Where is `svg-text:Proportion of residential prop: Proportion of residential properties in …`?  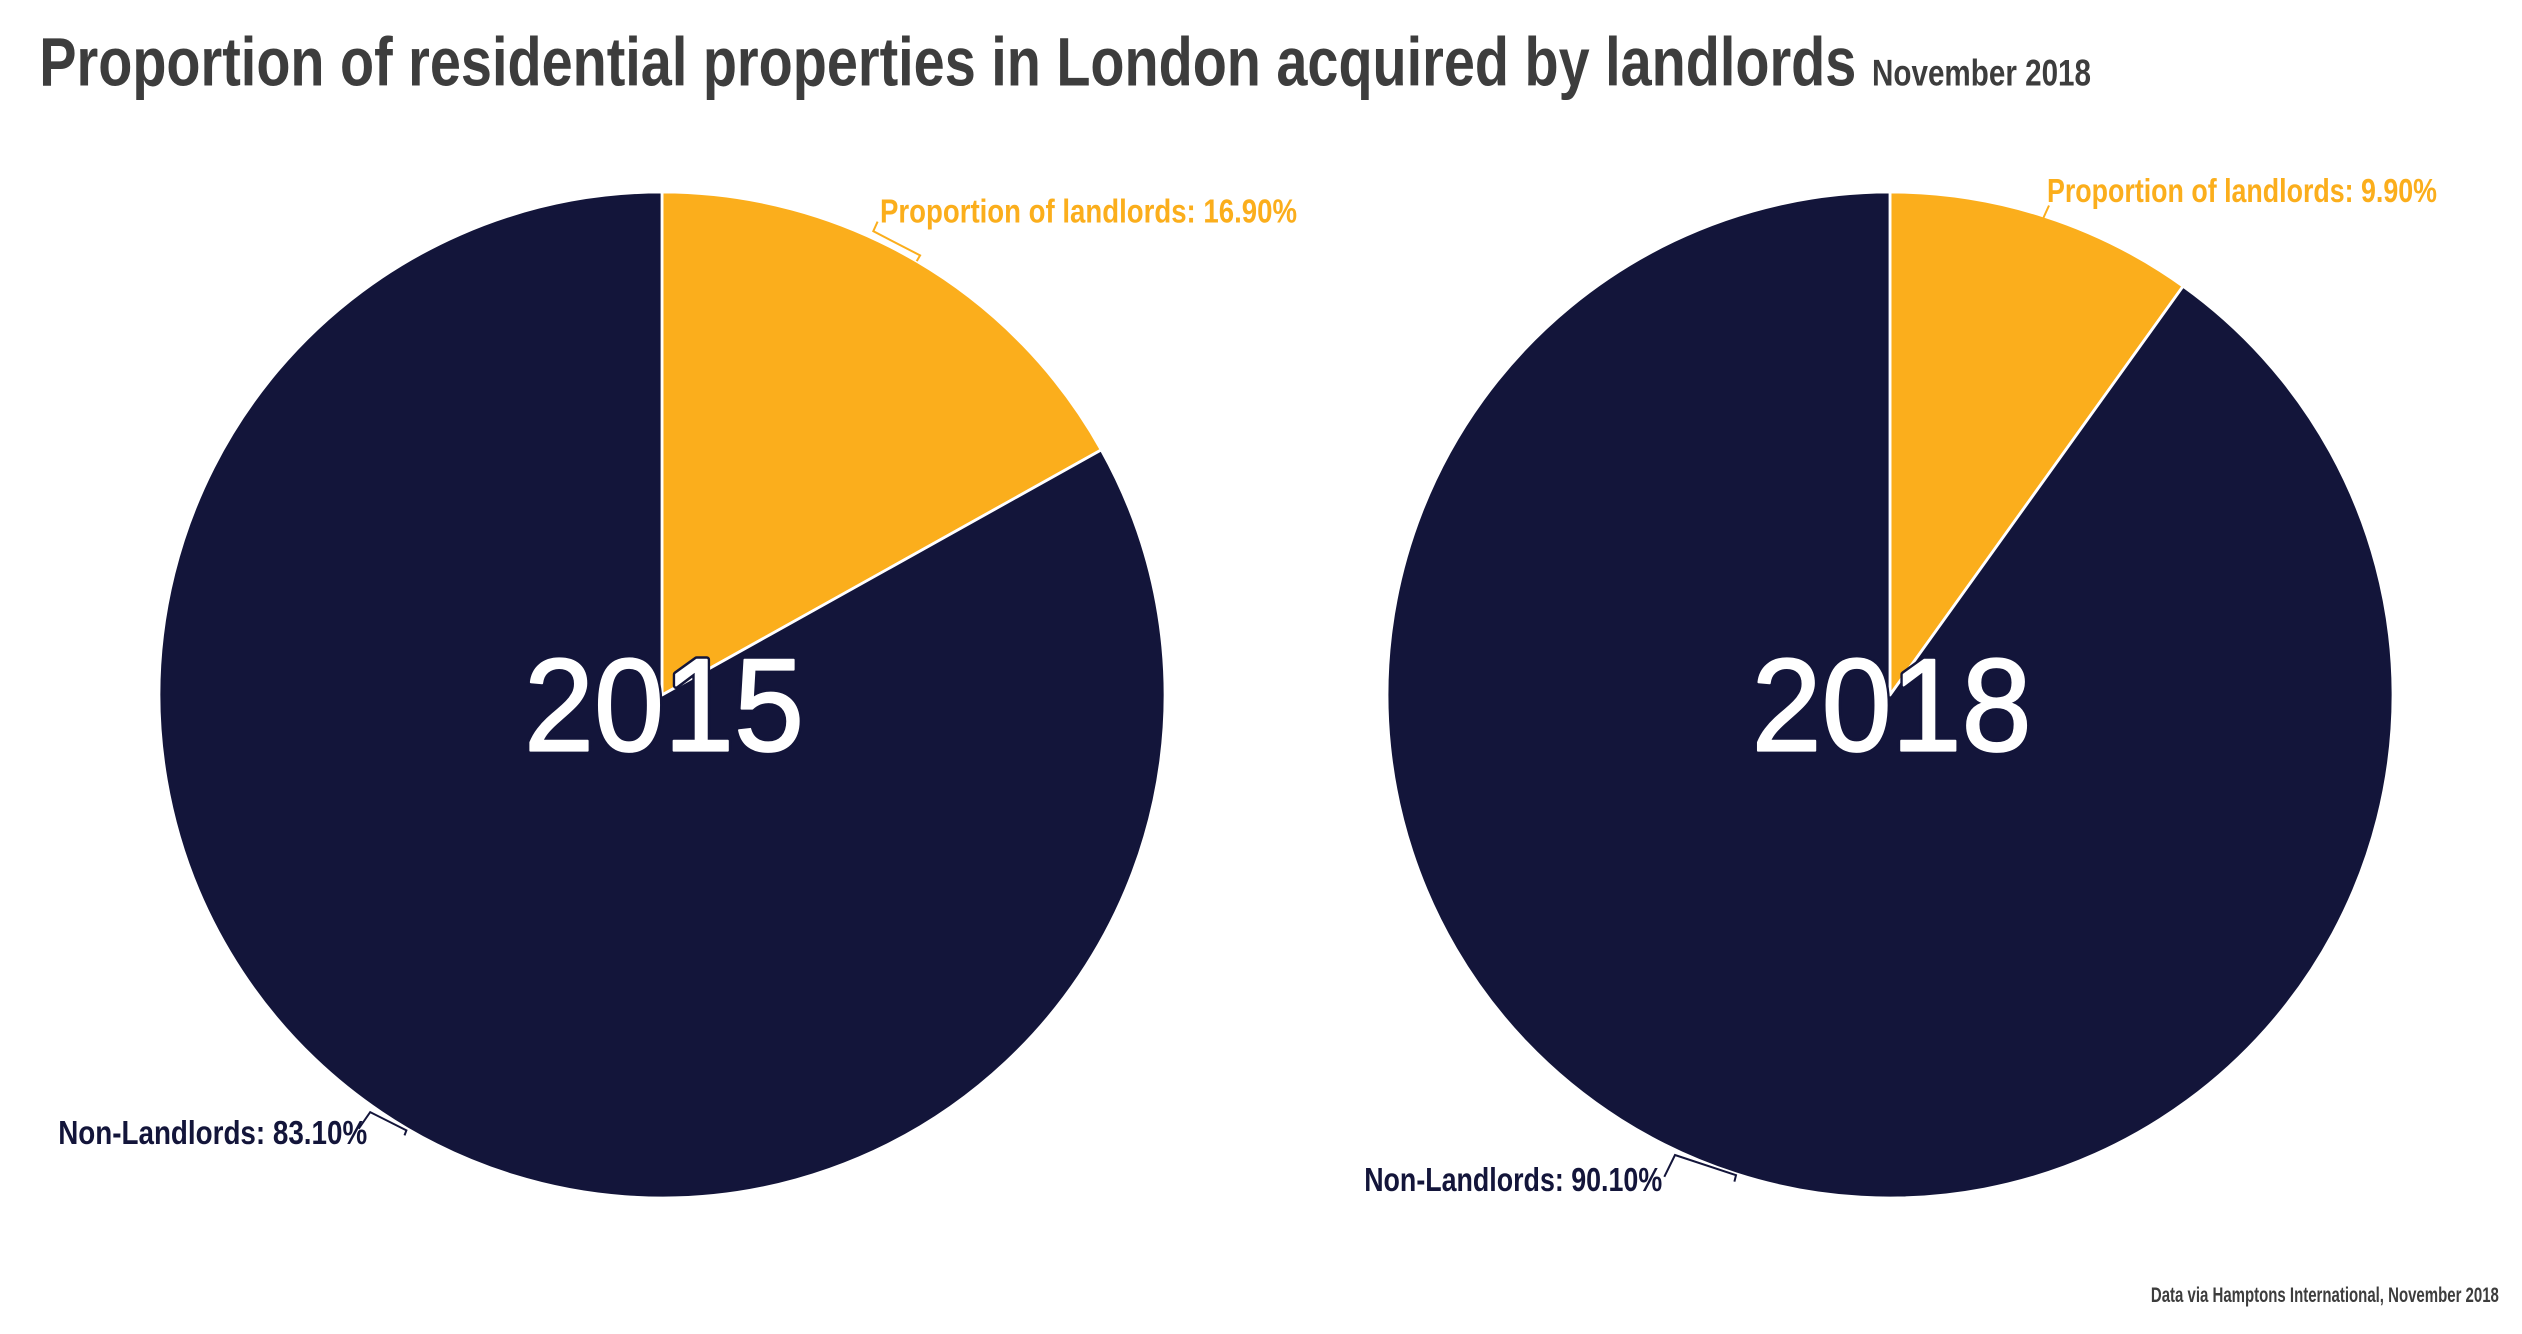
svg-text:Proportion of residential prop: Proportion of residential properties in … is located at coordinates (947, 62).